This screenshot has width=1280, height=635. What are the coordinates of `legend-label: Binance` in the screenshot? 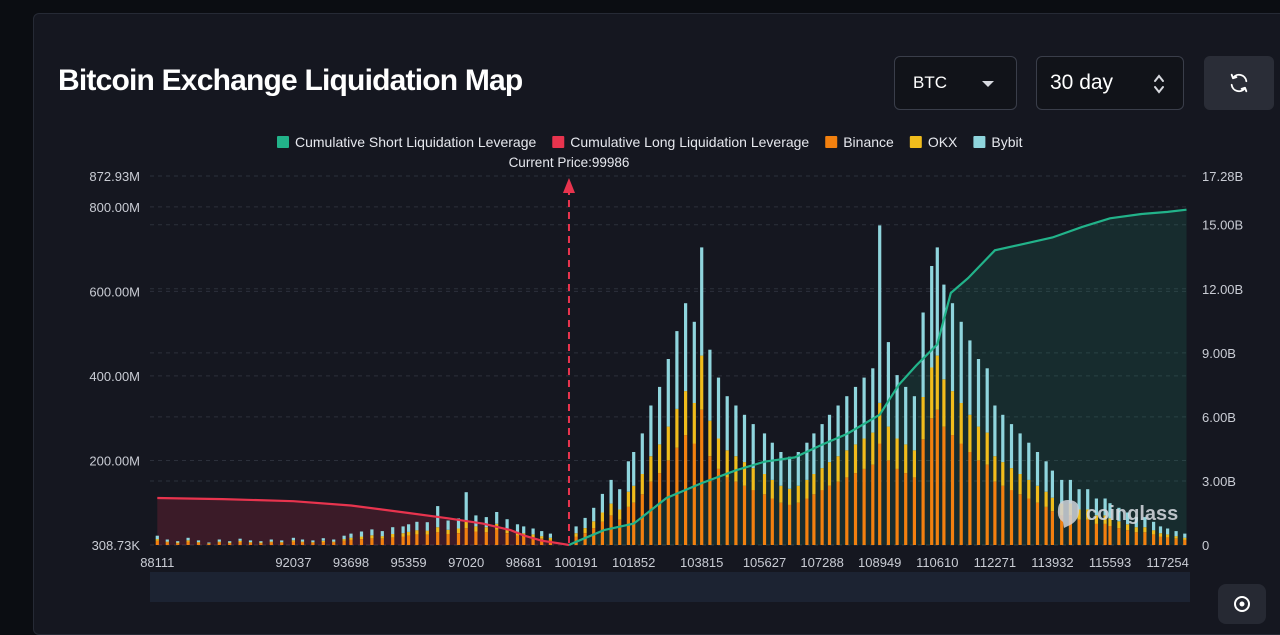 It's located at (868, 142).